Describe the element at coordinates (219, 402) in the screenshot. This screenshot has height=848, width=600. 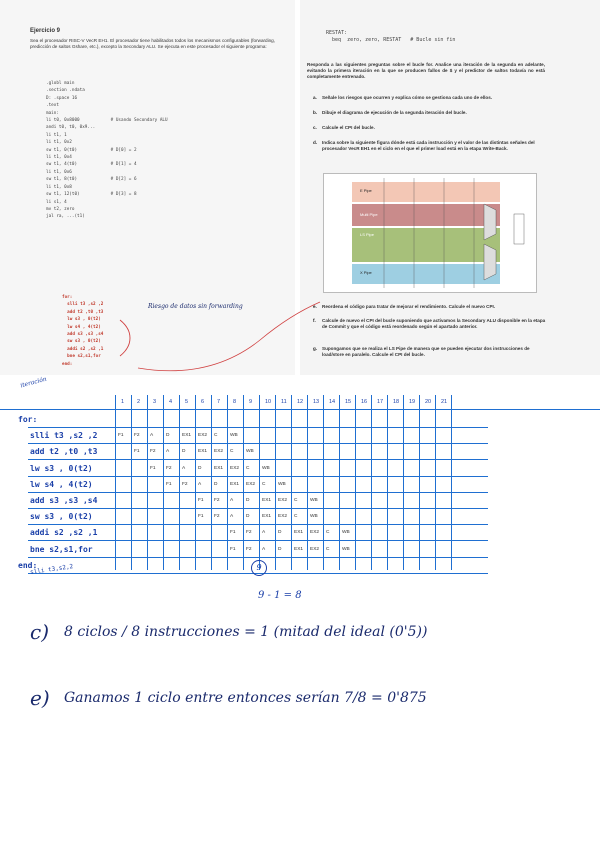
I see `column-number: 7` at that location.